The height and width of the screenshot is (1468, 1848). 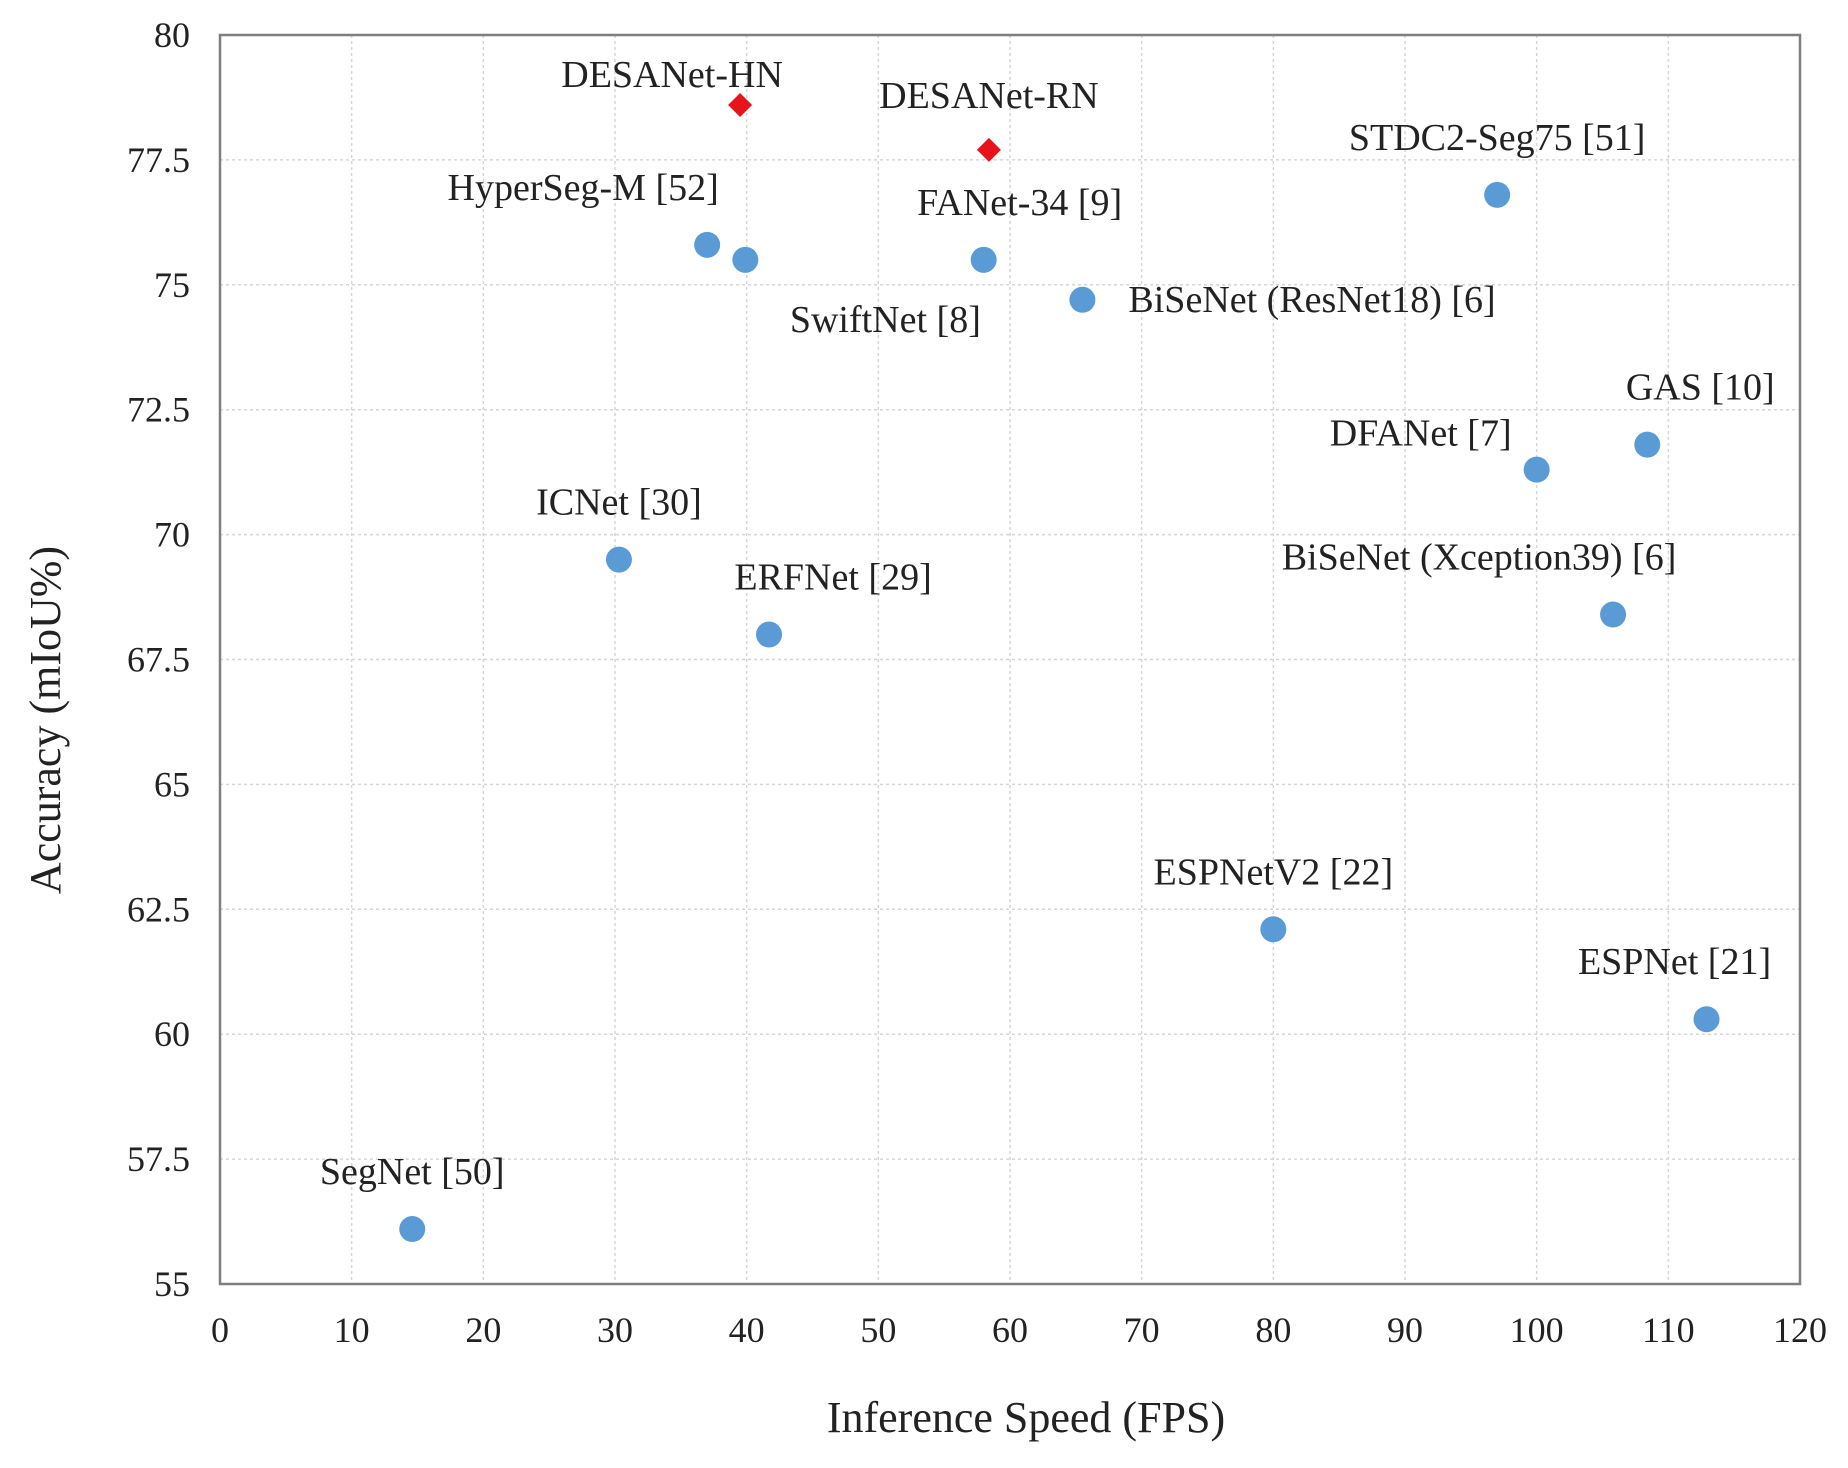 I want to click on y-tick-label: 77.5, so click(x=158, y=160).